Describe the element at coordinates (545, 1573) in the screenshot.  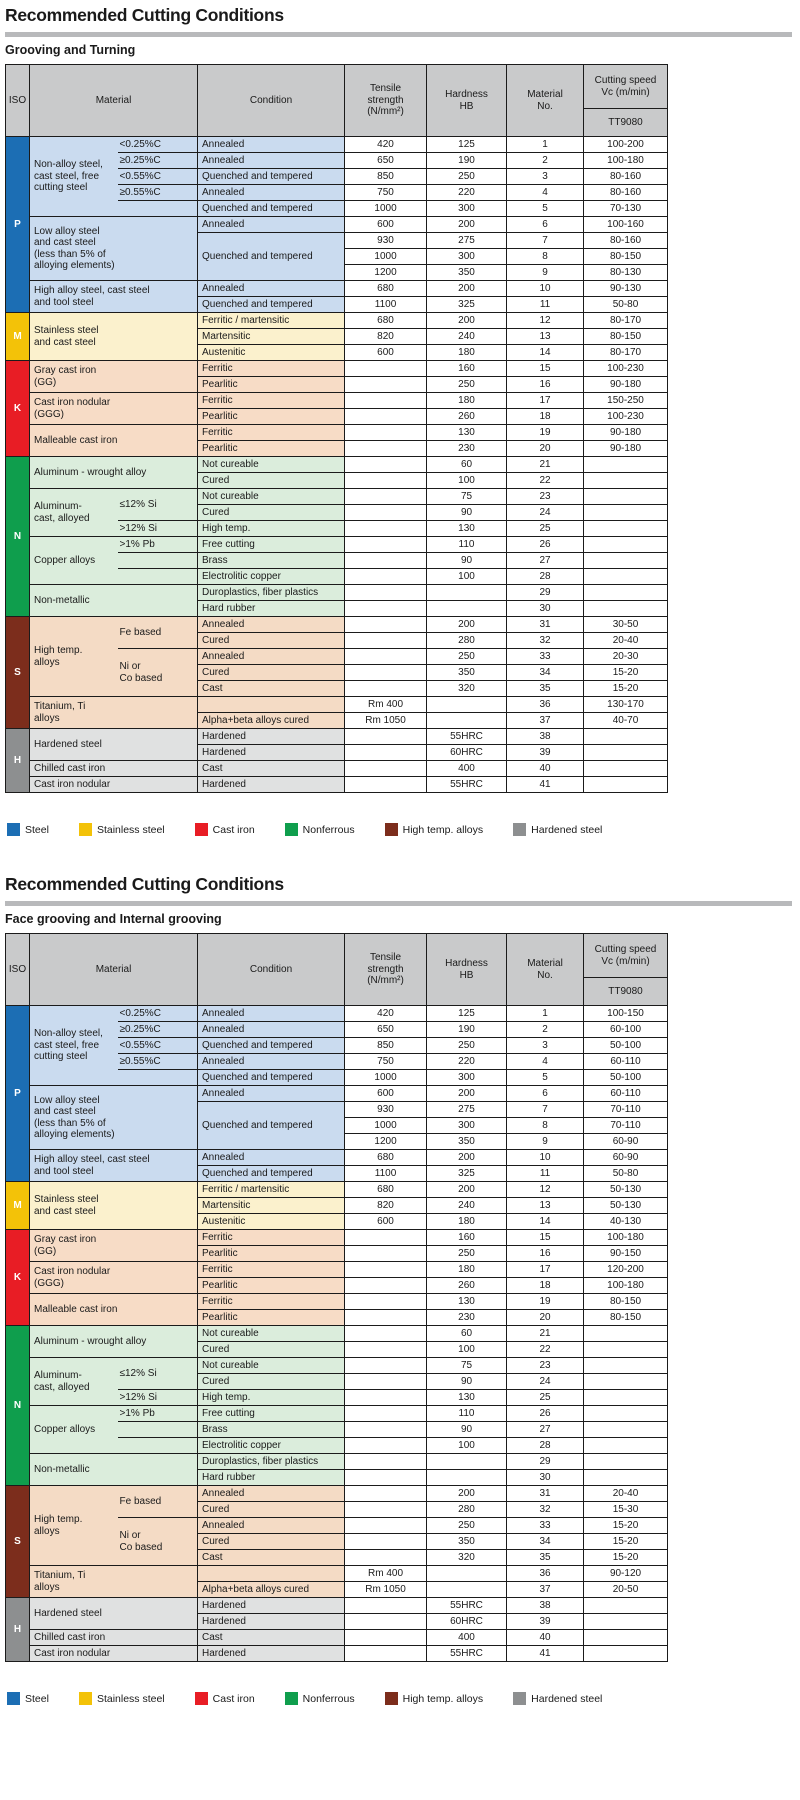
I see `material-no-cell: 36` at that location.